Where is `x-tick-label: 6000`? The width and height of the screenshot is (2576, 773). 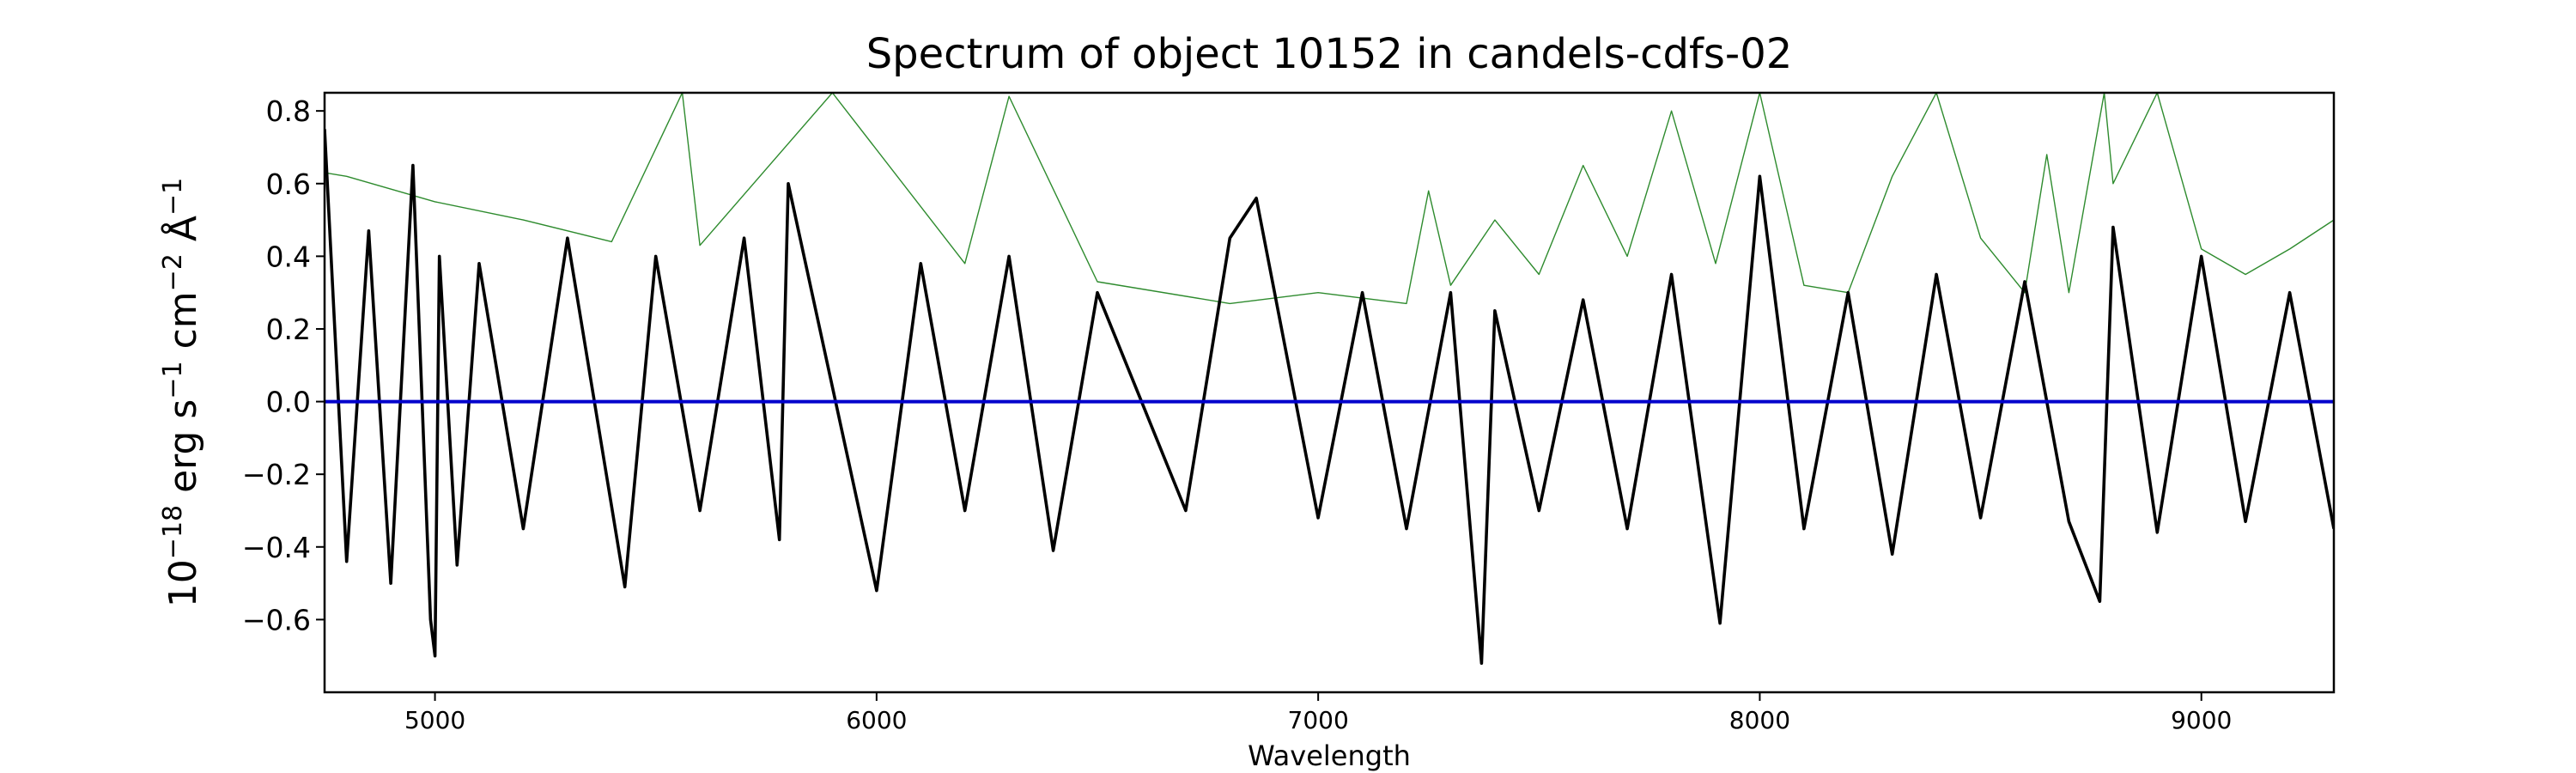 x-tick-label: 6000 is located at coordinates (876, 720).